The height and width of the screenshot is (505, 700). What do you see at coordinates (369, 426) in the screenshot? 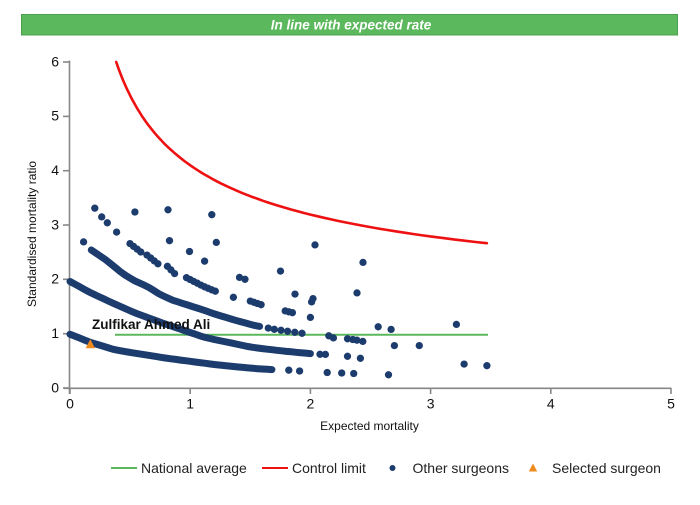
I see `svg-text: Expected mortality` at bounding box center [369, 426].